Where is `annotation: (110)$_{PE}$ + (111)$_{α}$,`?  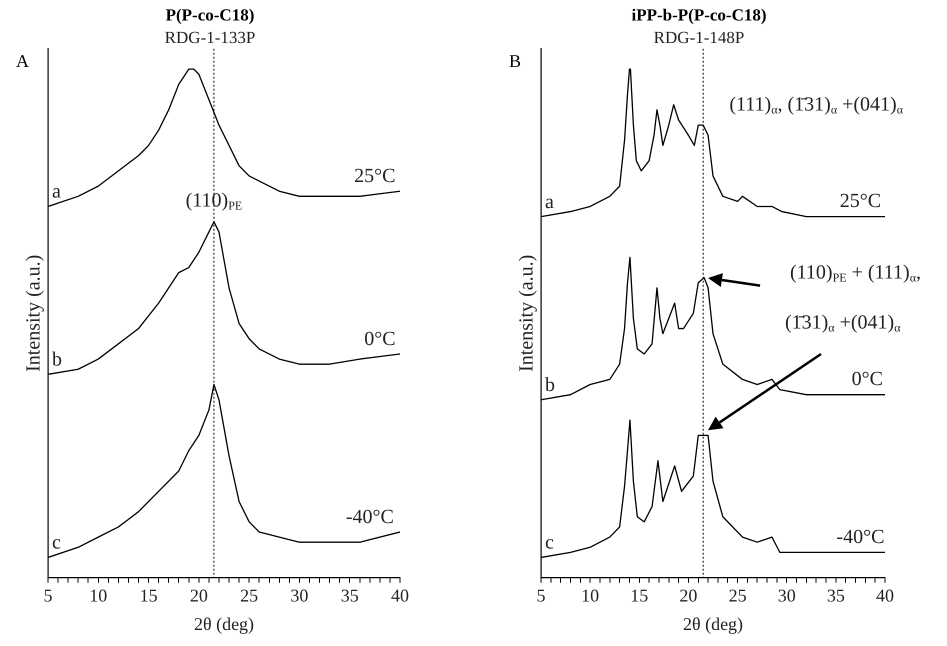
annotation: (110)$_{PE}$ + (111)$_{α}$, is located at coordinates (856, 272).